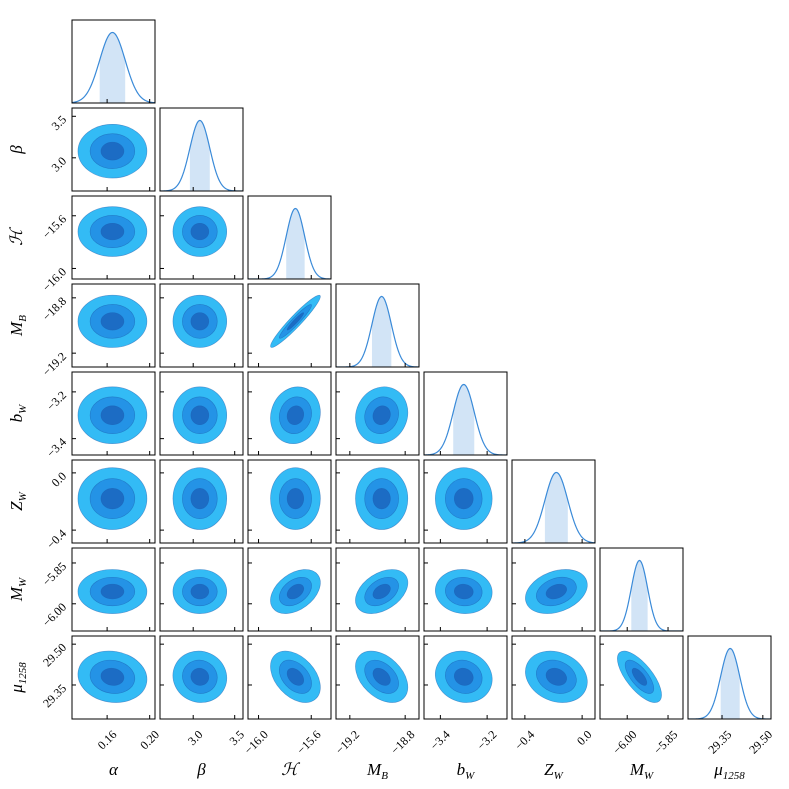  I want to click on y-tick-label: −15.6, so click(55, 227).